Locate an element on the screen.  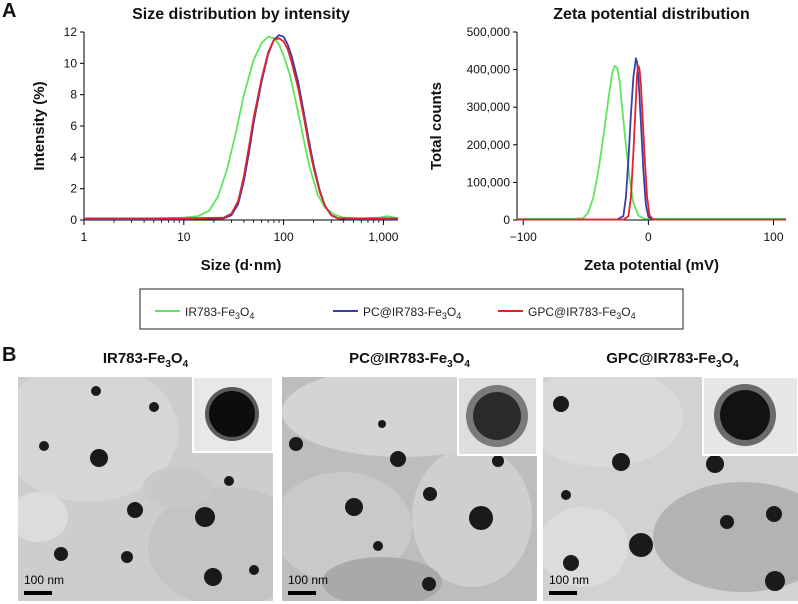
scale-bar-label-2: 100 nm is located at coordinates (308, 580).